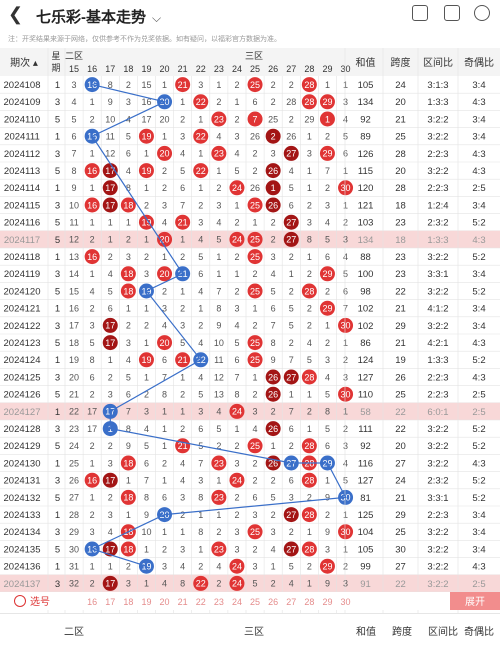 The height and width of the screenshot is (645, 500). Describe the element at coordinates (309, 481) in the screenshot. I see `ball-number: 28` at that location.